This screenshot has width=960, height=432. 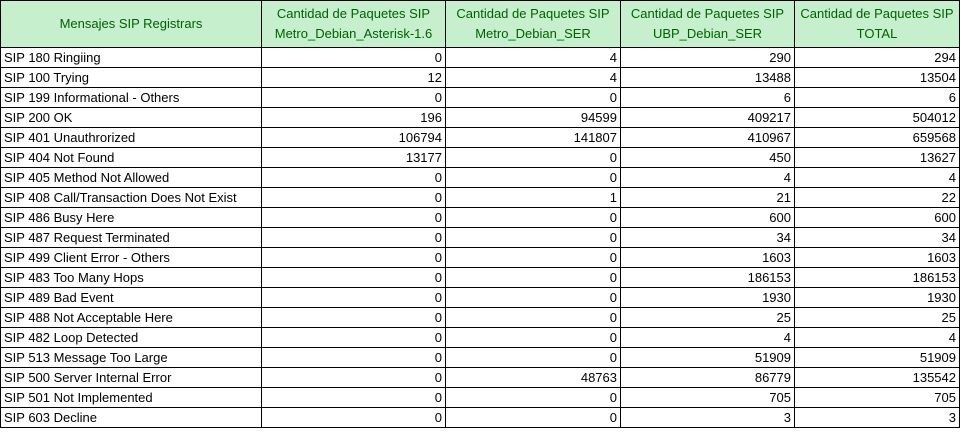 I want to click on ubp-ser-cell: 86779, so click(x=707, y=377).